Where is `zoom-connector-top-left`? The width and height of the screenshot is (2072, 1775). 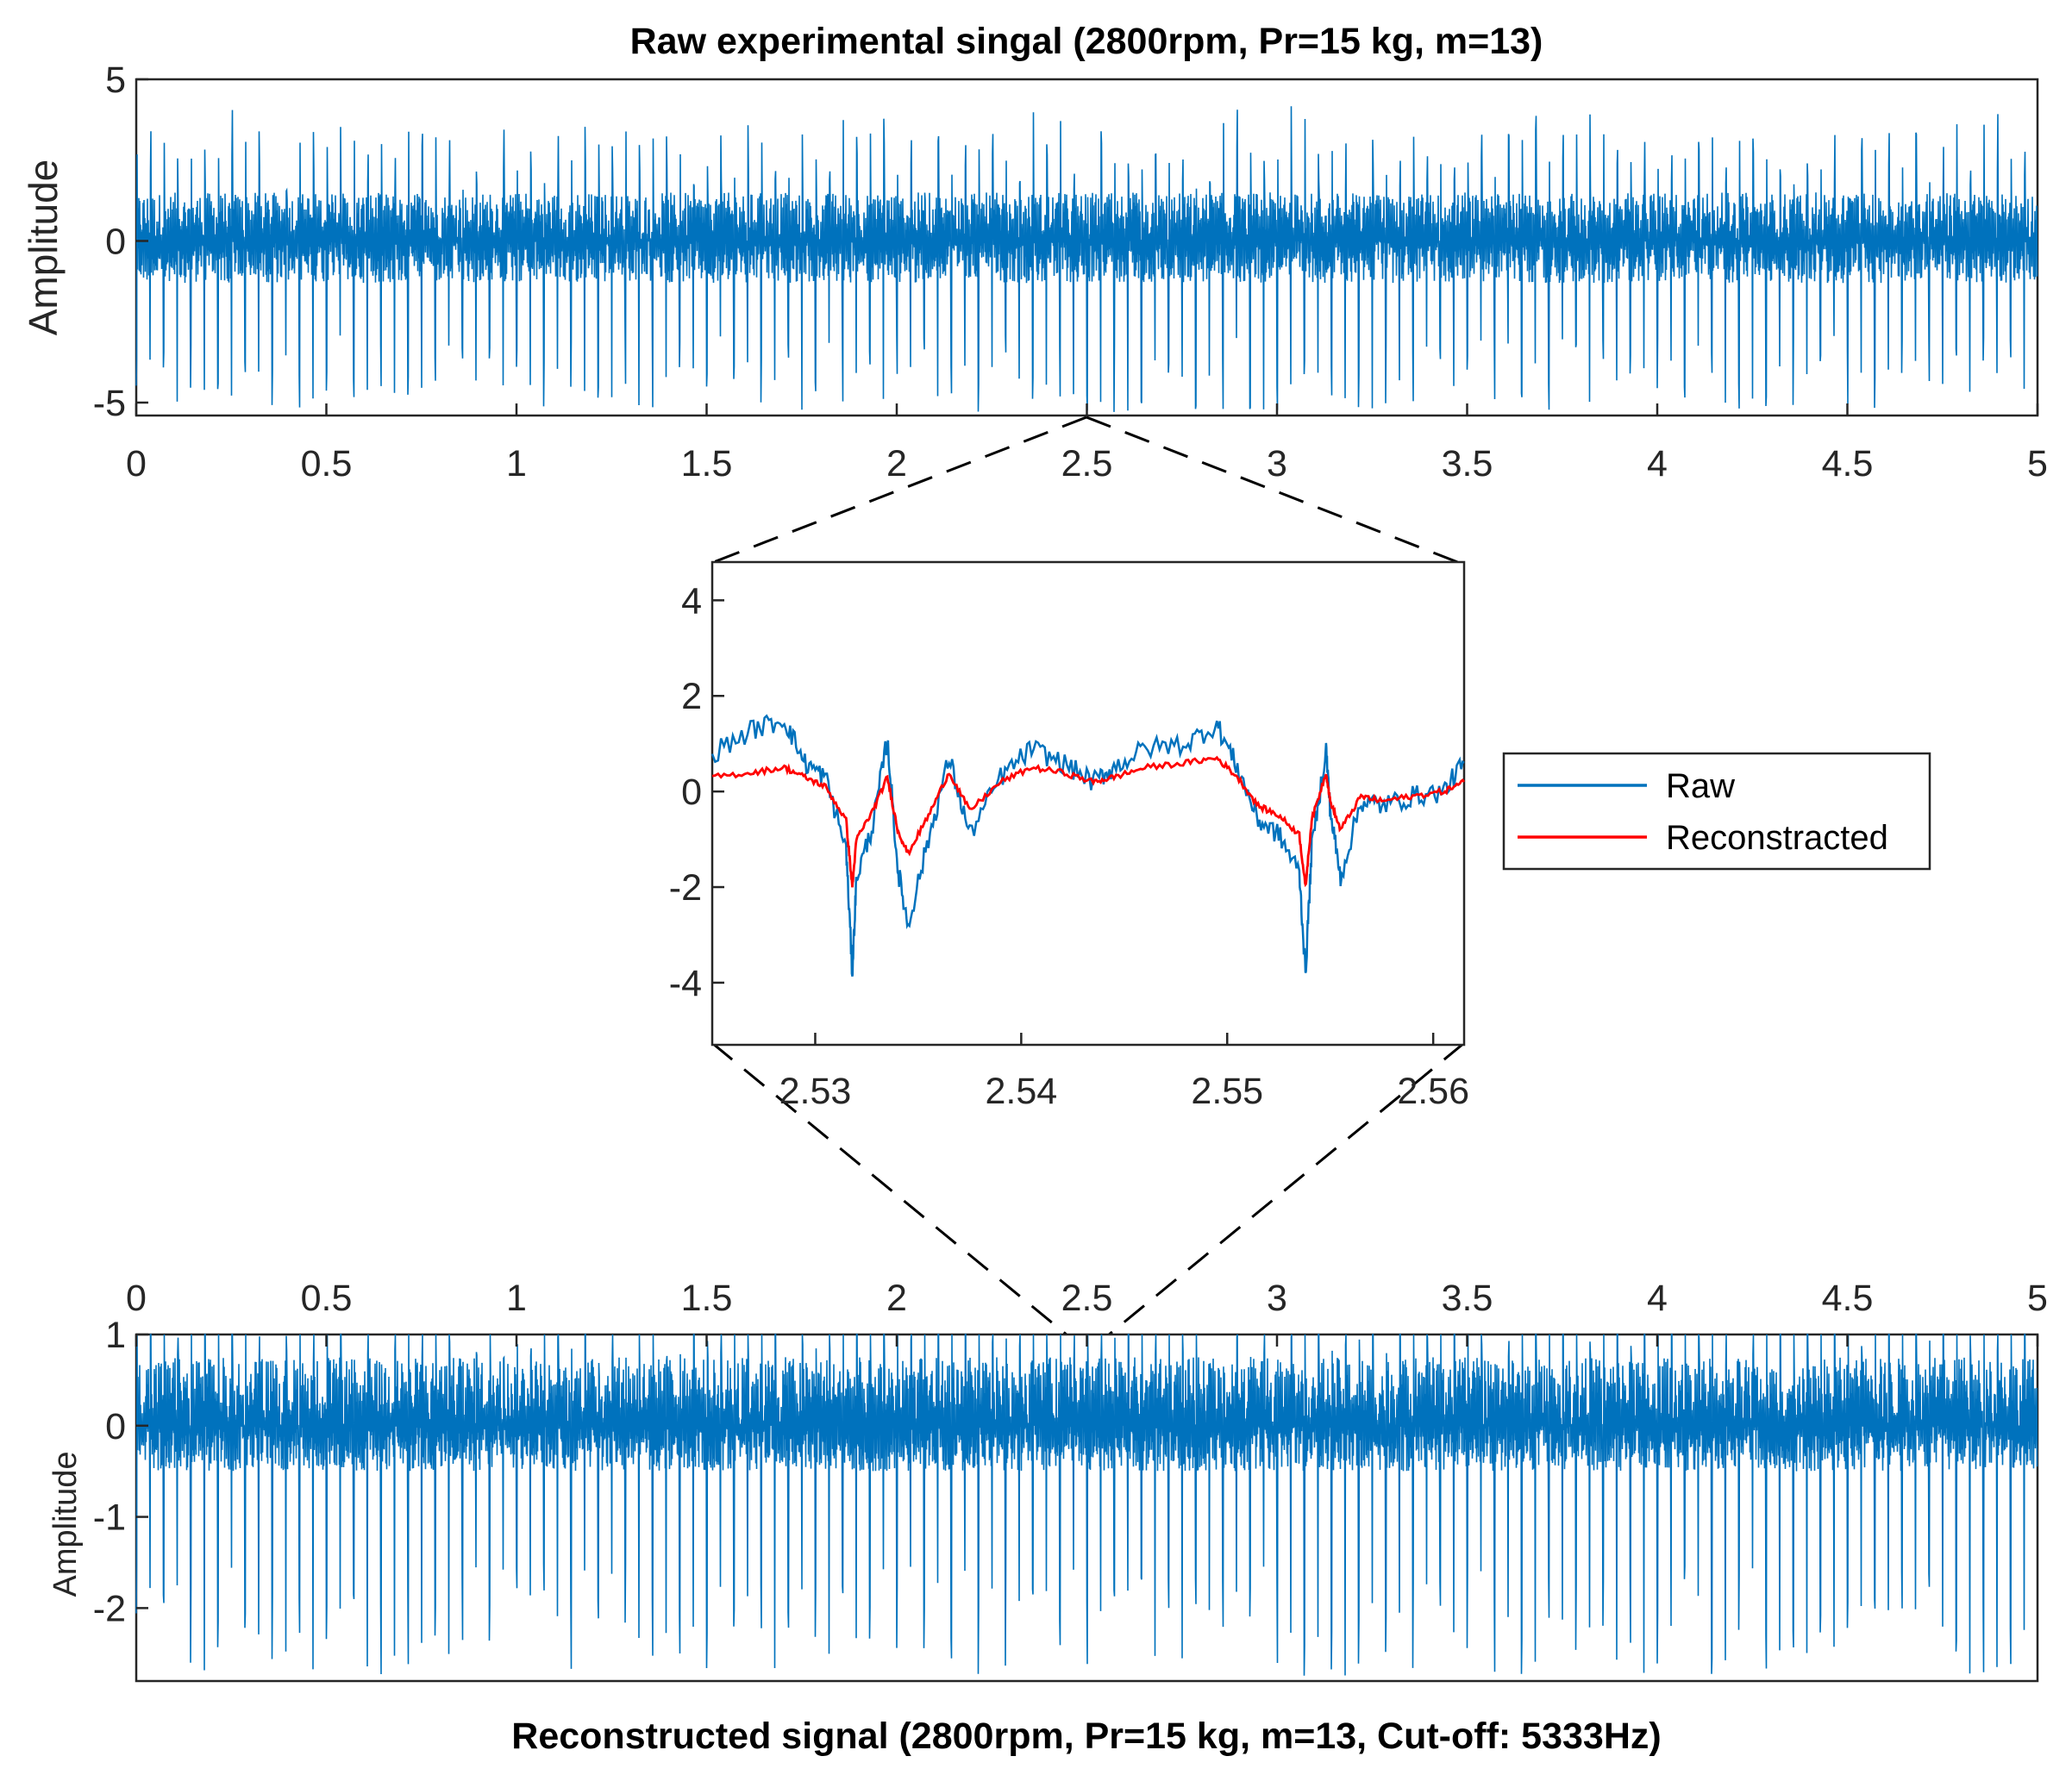
zoom-connector-top-left is located at coordinates (896, 491).